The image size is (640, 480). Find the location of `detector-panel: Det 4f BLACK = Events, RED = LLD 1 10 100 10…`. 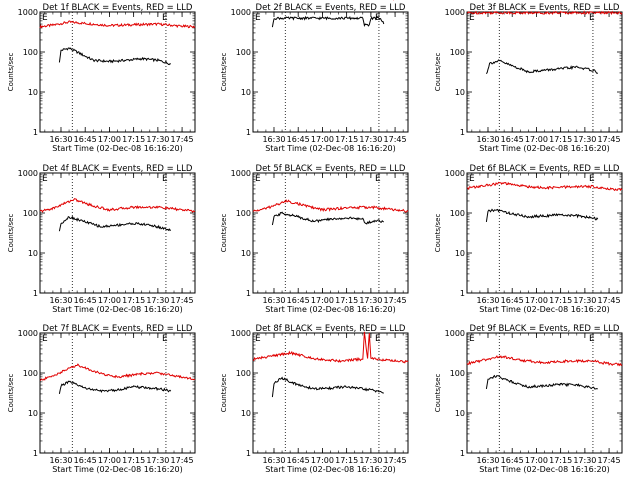

detector-panel: Det 4f BLACK = Events, RED = LLD 1 10 100 10… is located at coordinates (101, 239).